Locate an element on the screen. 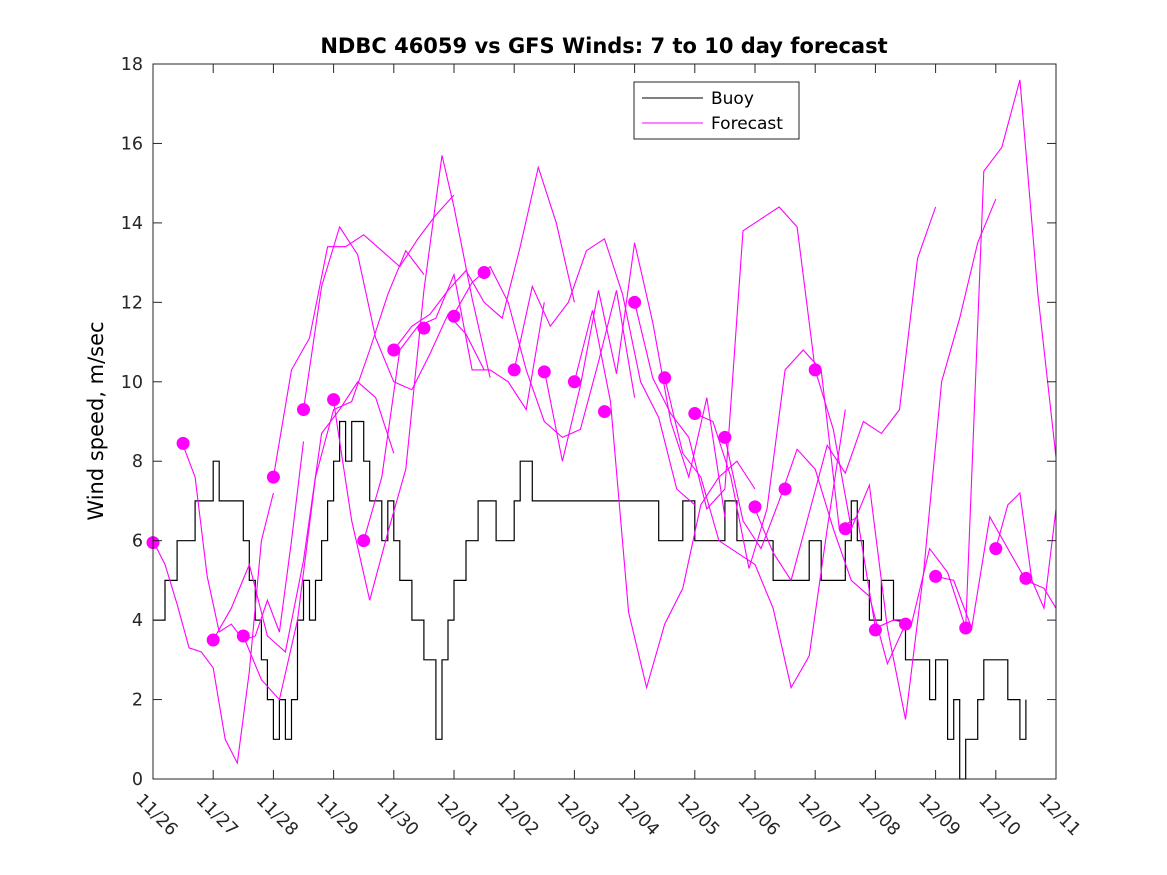  x-tick-label: 12/07 is located at coordinates (819, 815).